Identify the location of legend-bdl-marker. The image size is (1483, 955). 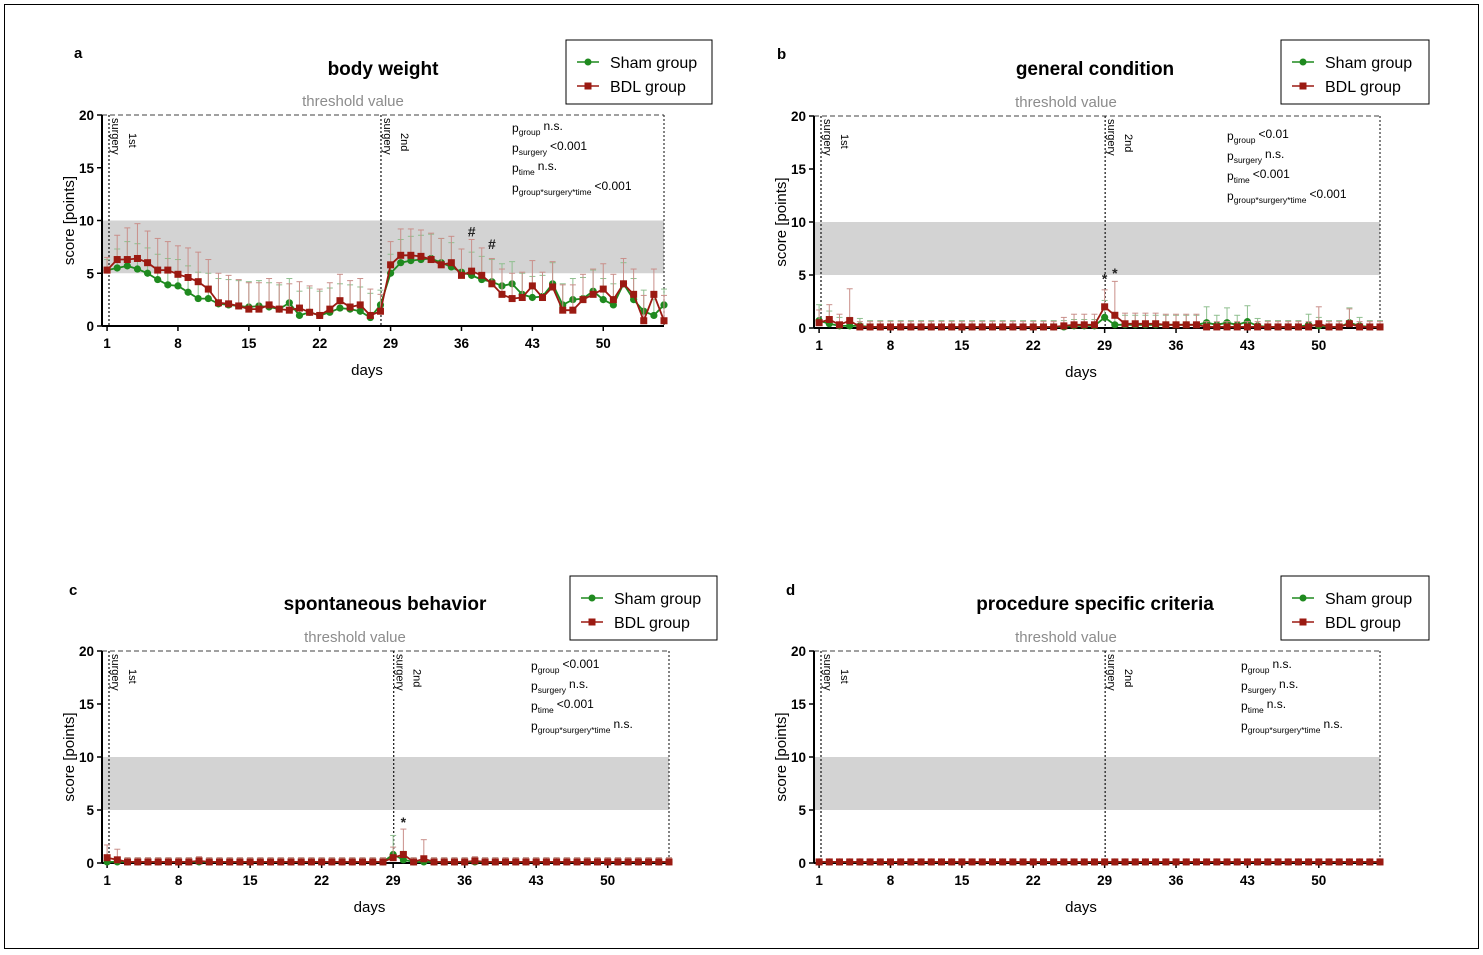
(1303, 622).